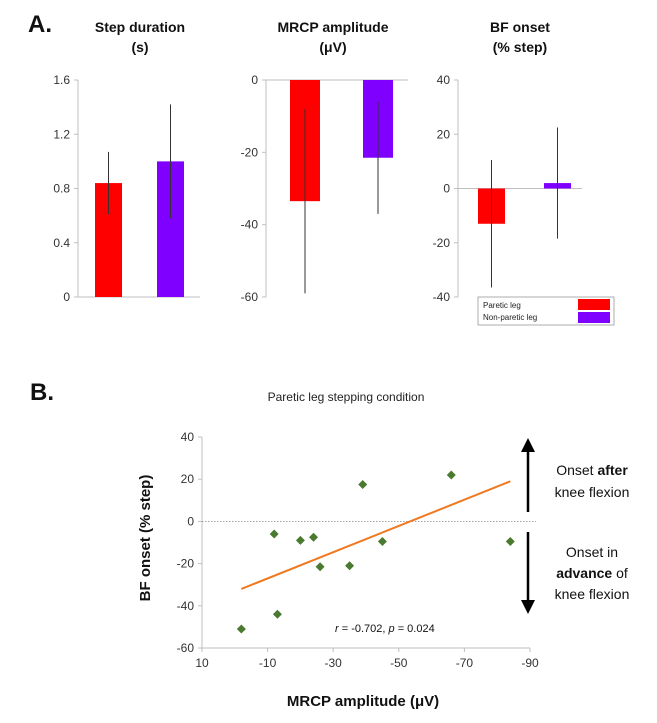 This screenshot has height=723, width=657. Describe the element at coordinates (375, 535) in the screenshot. I see `regression-line` at that location.